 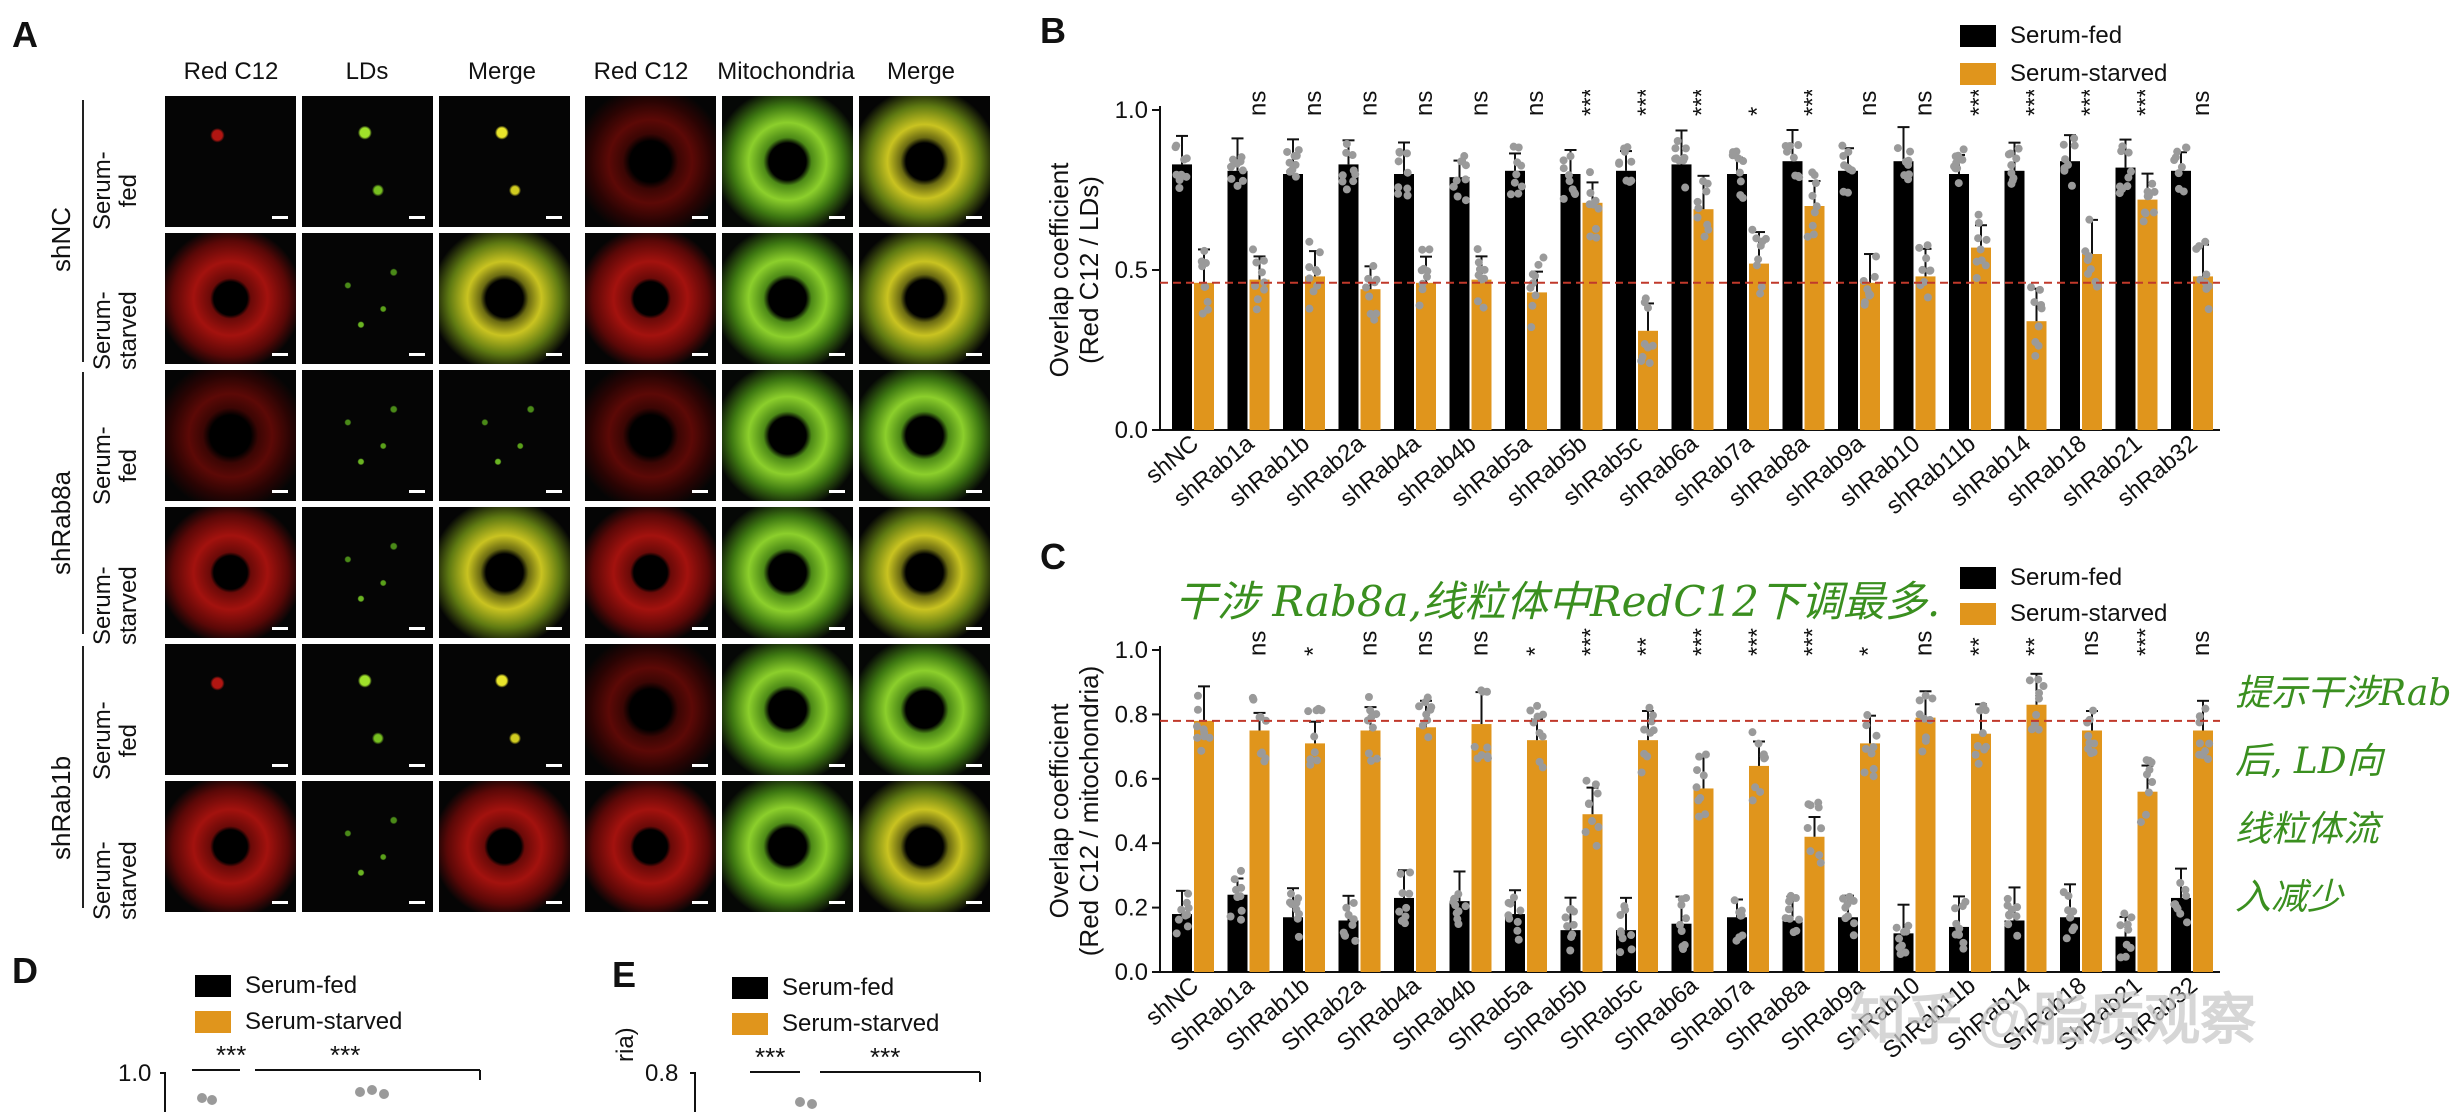 I want to click on legend-swatch-fed, so click(x=1978, y=578).